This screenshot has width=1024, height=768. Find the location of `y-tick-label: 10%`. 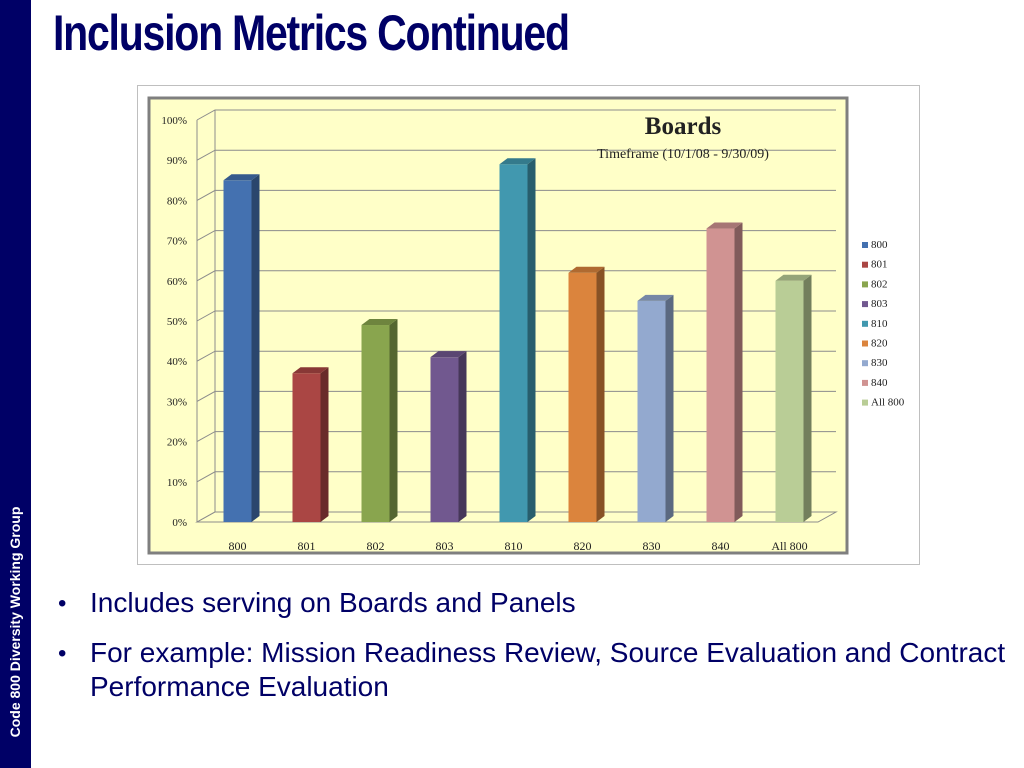

y-tick-label: 10% is located at coordinates (177, 483).